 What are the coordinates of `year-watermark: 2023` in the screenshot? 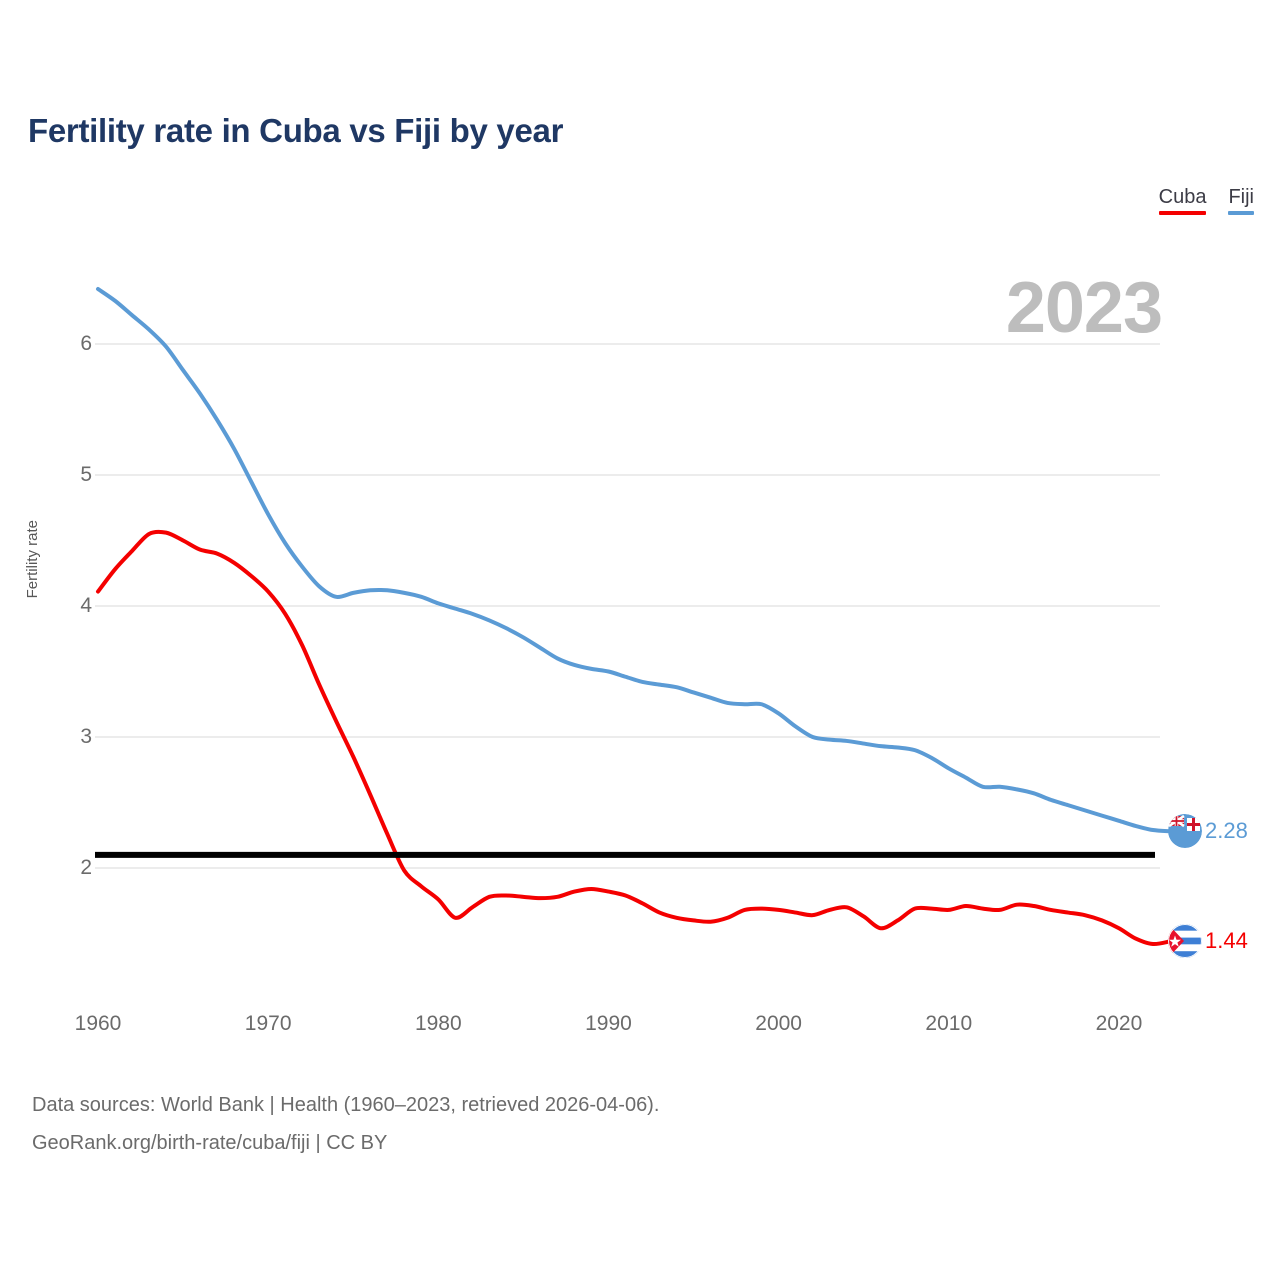 It's located at (1084, 308).